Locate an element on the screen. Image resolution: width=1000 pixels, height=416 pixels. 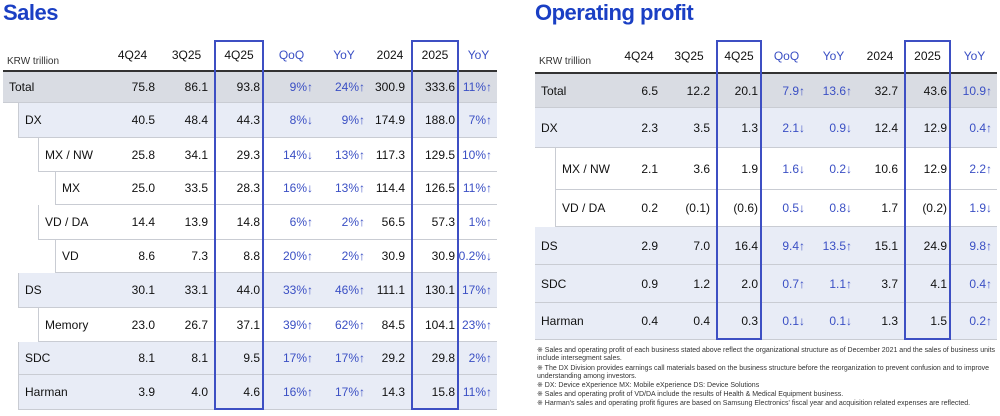
table-cell: 4.1 is located at coordinates (927, 284).